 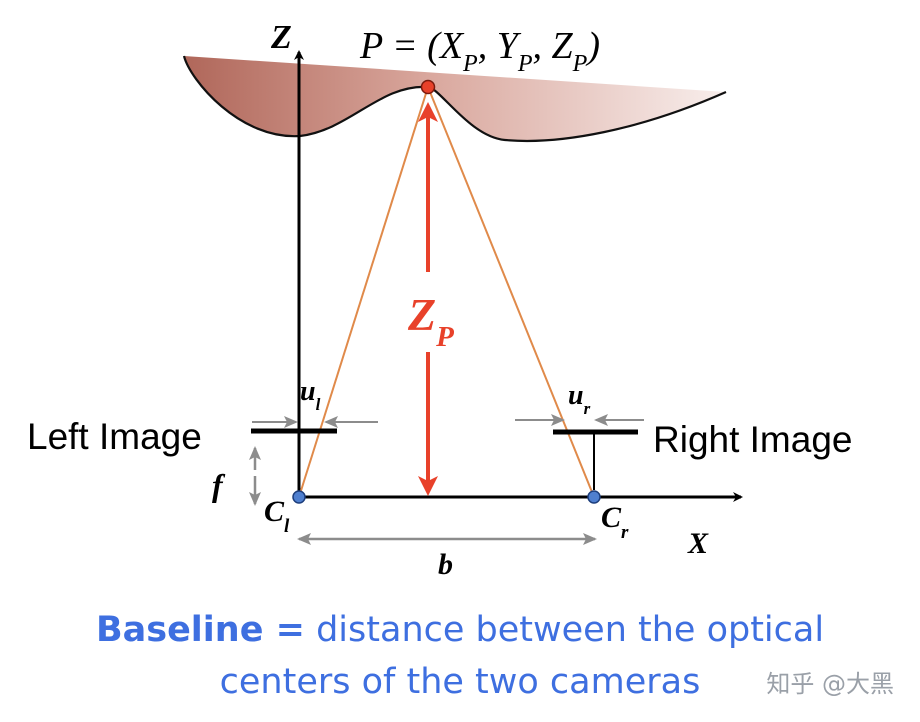 What do you see at coordinates (200, 630) in the screenshot?
I see `caption-bold: Baseline =` at bounding box center [200, 630].